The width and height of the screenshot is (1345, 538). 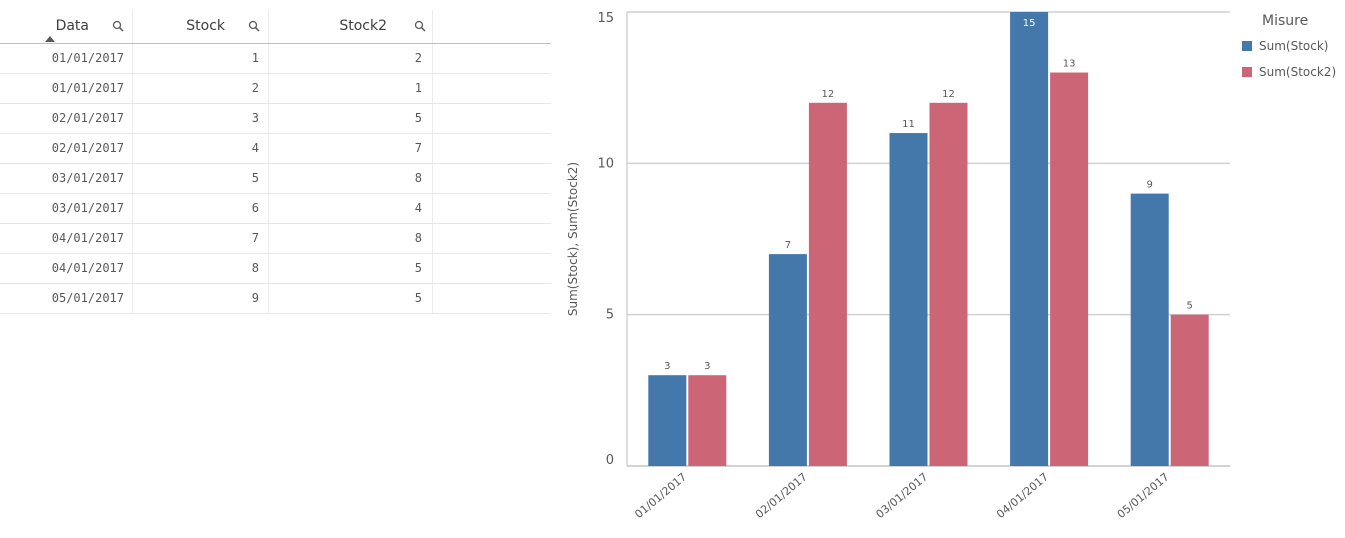 What do you see at coordinates (201, 298) in the screenshot?
I see `table-cell: 9` at bounding box center [201, 298].